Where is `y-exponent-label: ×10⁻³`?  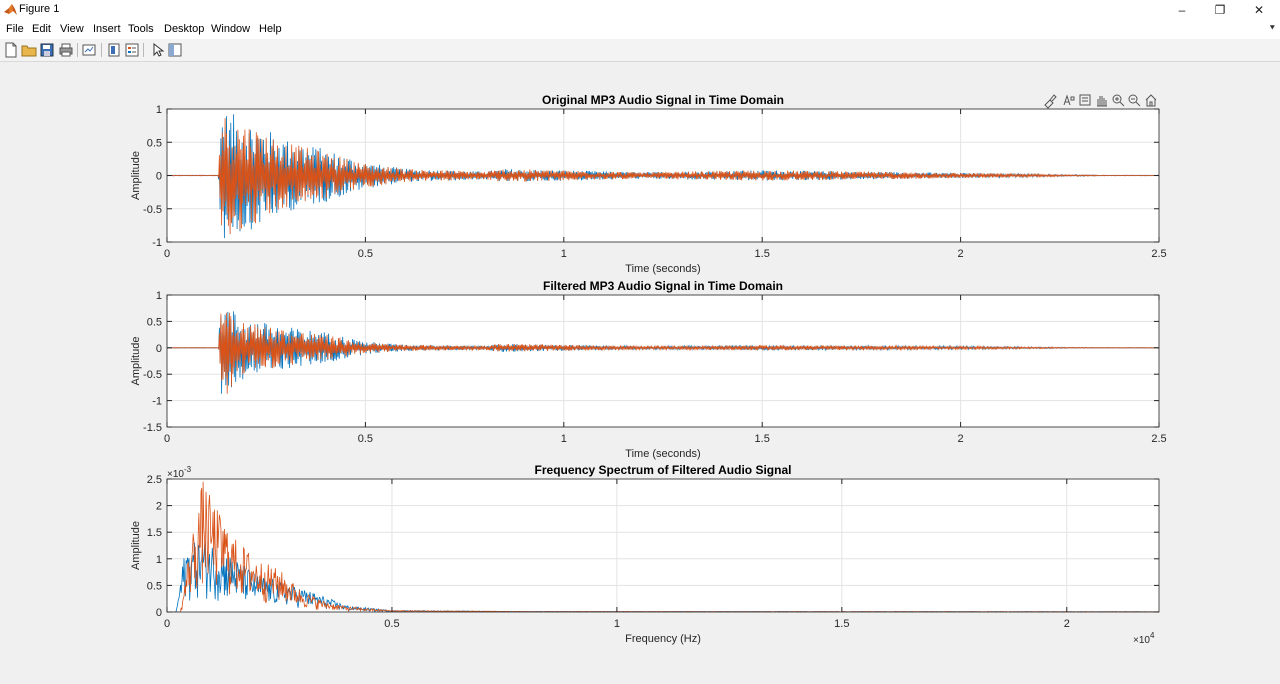
y-exponent-label: ×10⁻³ is located at coordinates (179, 472).